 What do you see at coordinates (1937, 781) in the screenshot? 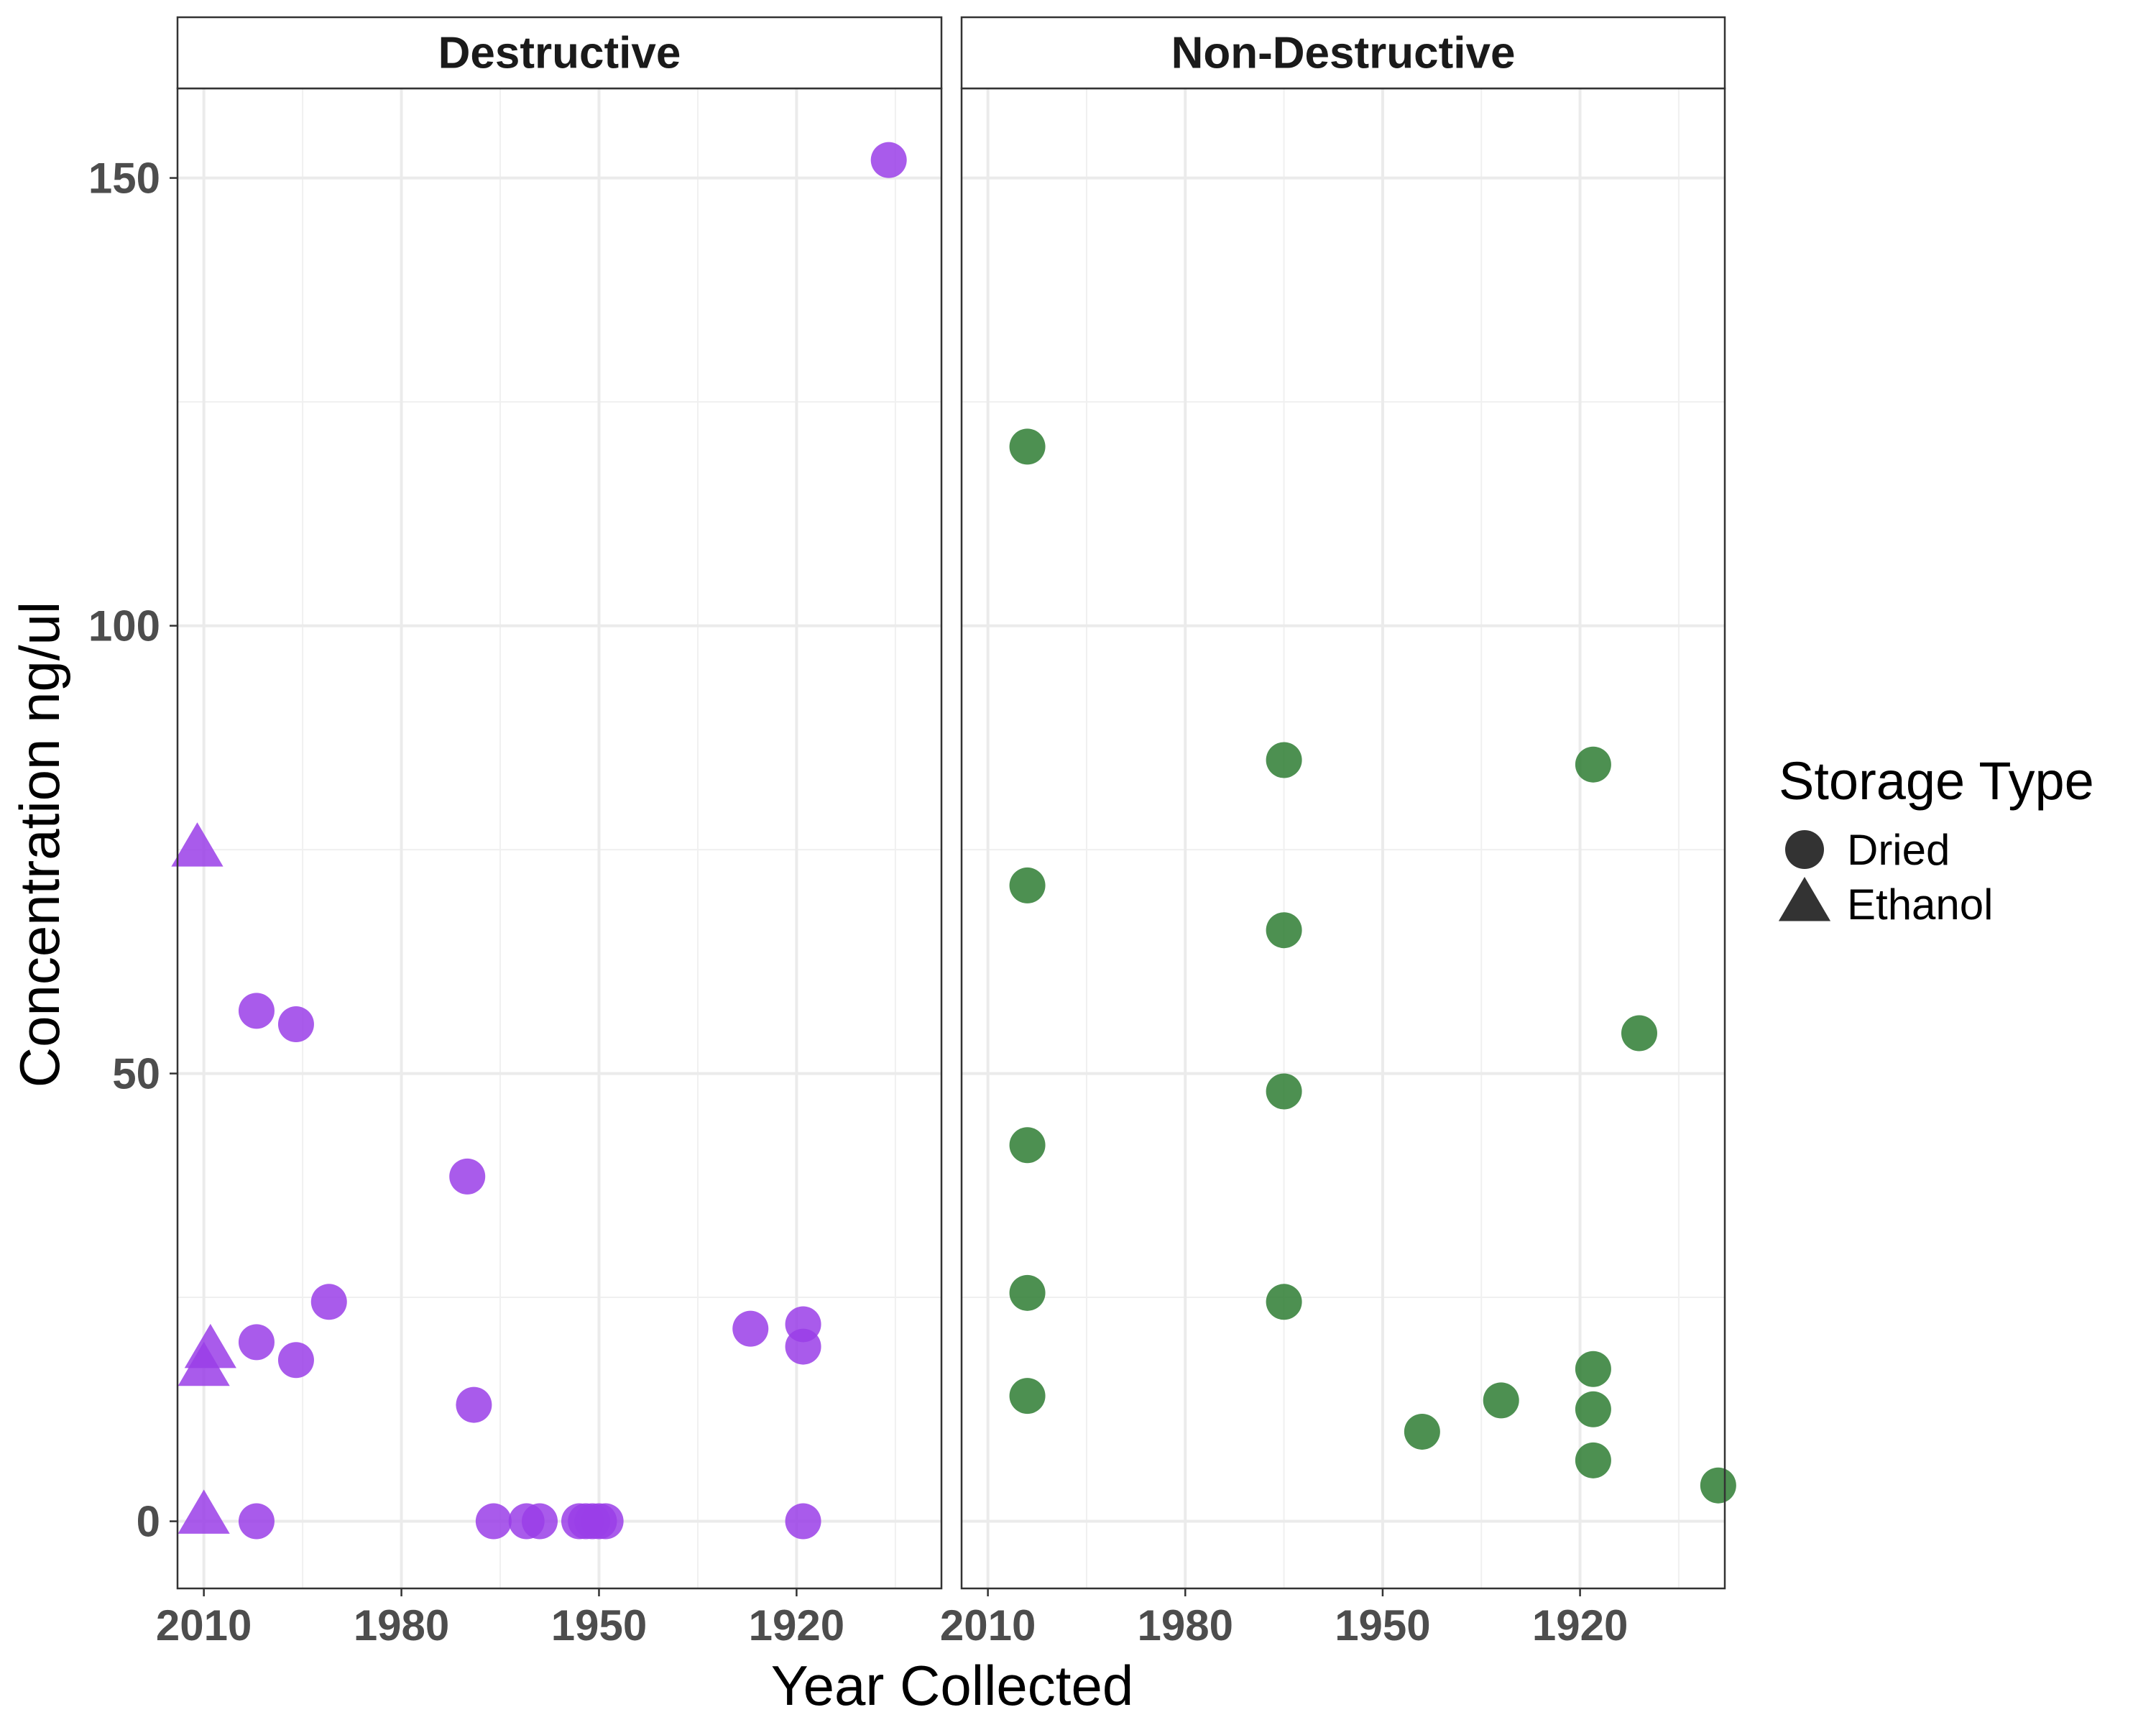
I see `legend-title: Storage Type` at bounding box center [1937, 781].